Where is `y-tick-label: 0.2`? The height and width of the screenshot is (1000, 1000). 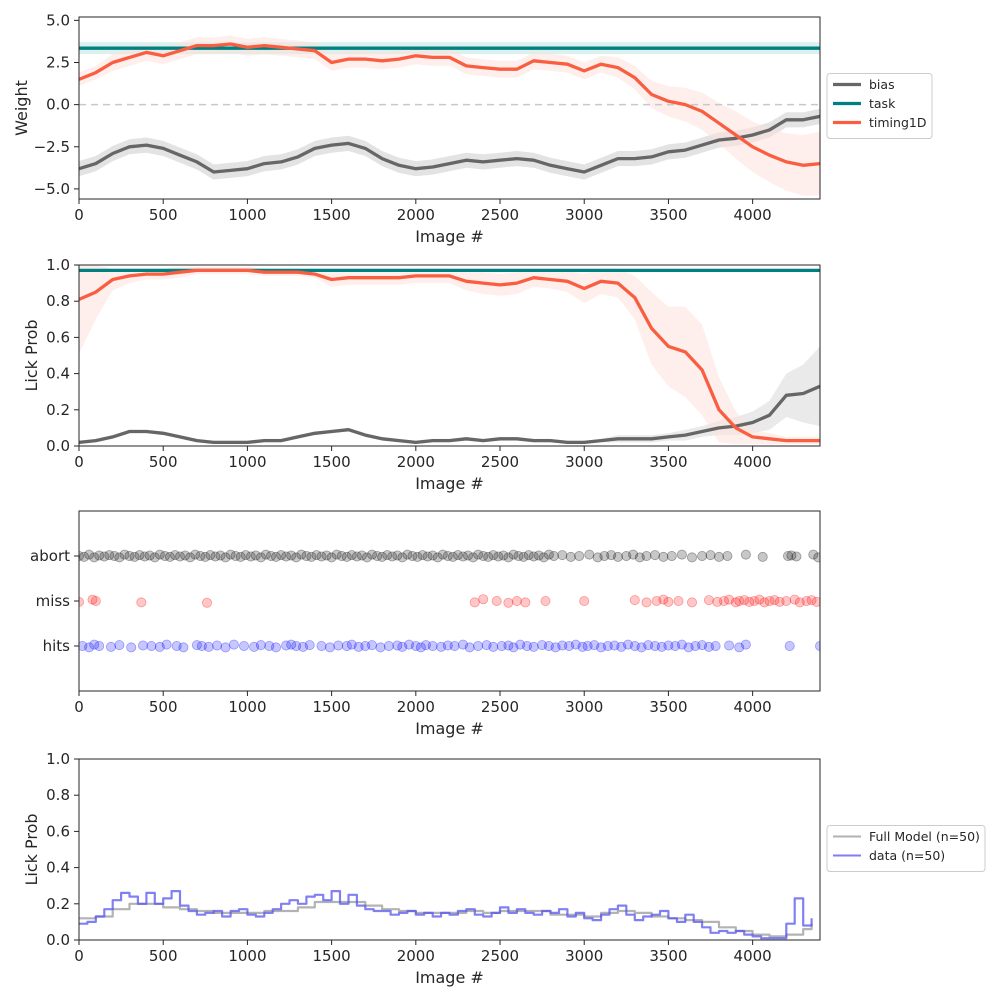 y-tick-label: 0.2 is located at coordinates (58, 410).